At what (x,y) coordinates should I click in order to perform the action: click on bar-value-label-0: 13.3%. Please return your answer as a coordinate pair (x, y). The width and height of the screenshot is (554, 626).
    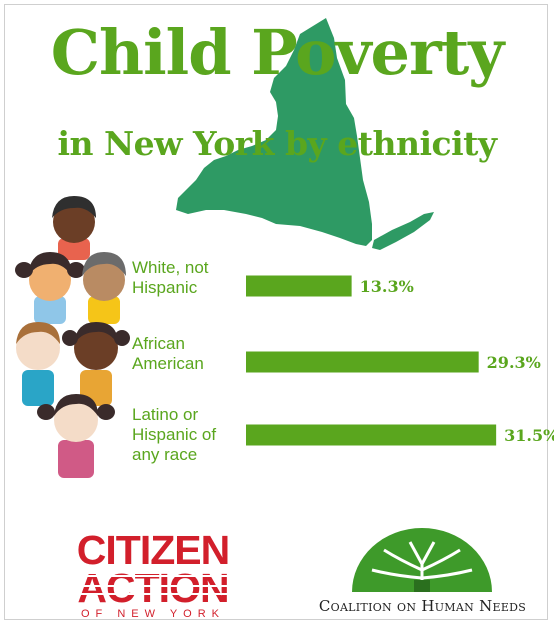
    Looking at the image, I should click on (387, 286).